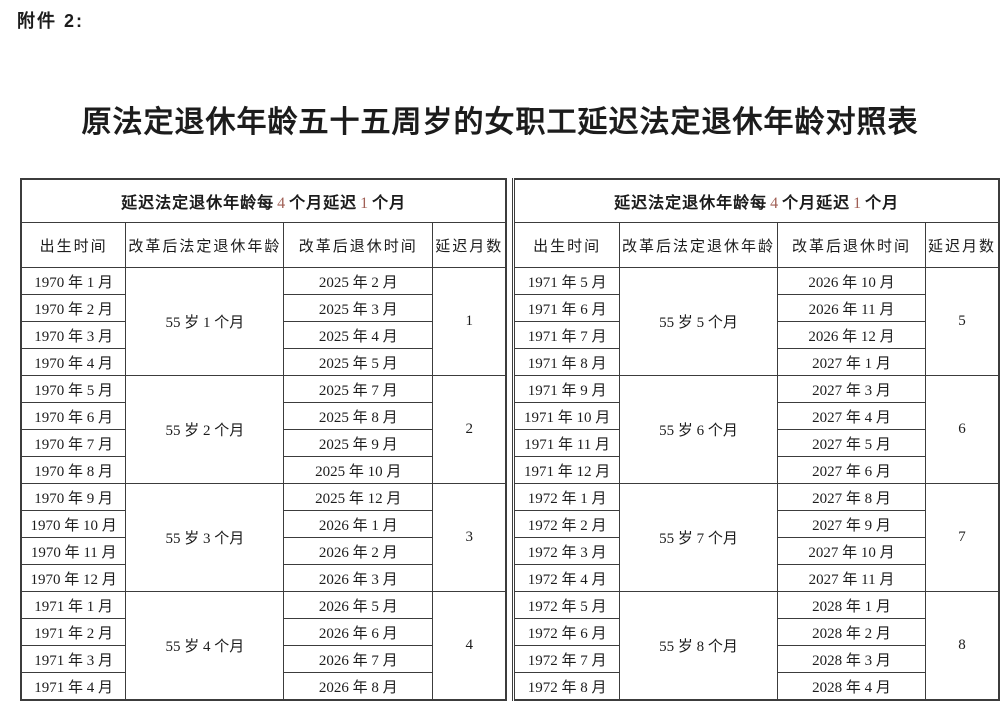  What do you see at coordinates (698, 245) in the screenshot?
I see `col-header-new-retirement-age: 改革后法定退休年龄` at bounding box center [698, 245].